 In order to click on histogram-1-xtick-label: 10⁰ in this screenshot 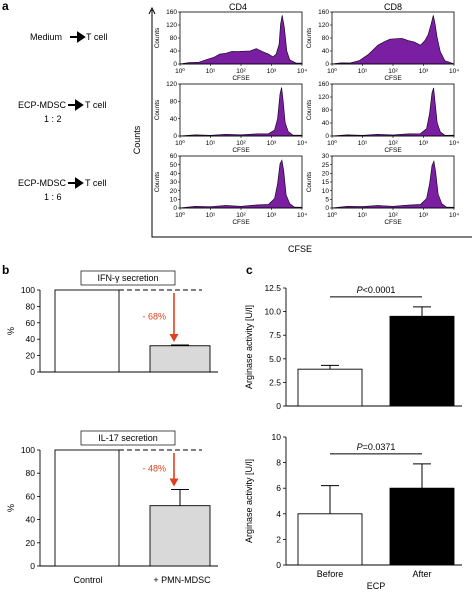, I will do `click(180, 71)`.